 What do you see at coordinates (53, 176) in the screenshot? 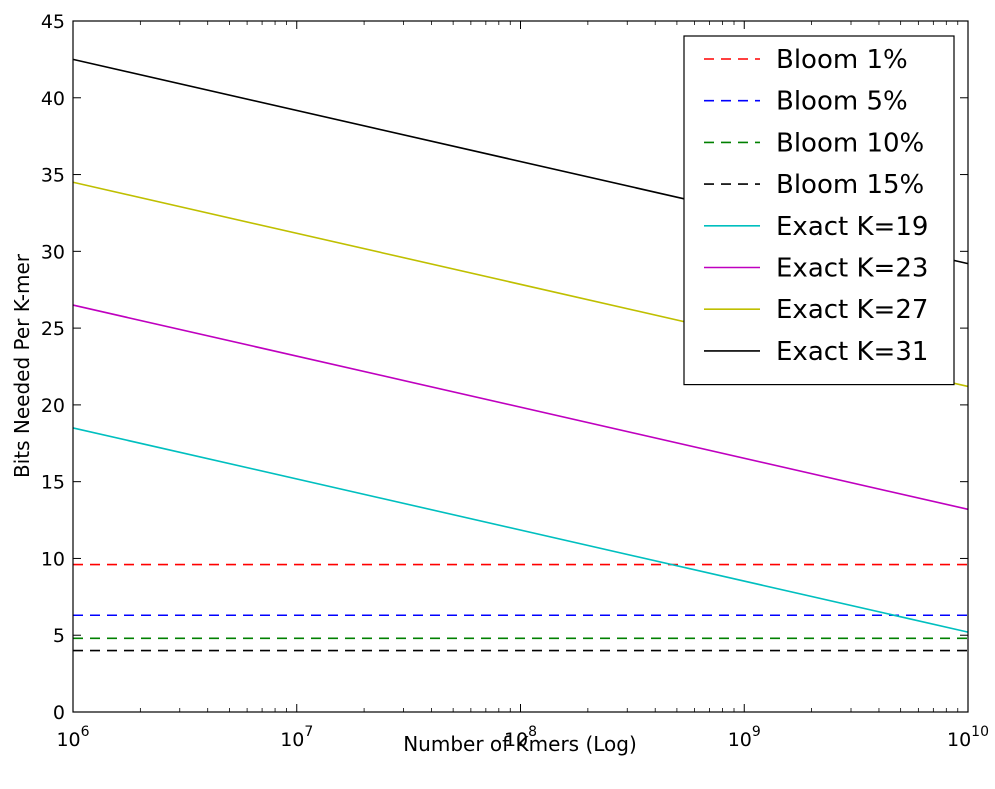
I see `y-tick-label: 35` at bounding box center [53, 176].